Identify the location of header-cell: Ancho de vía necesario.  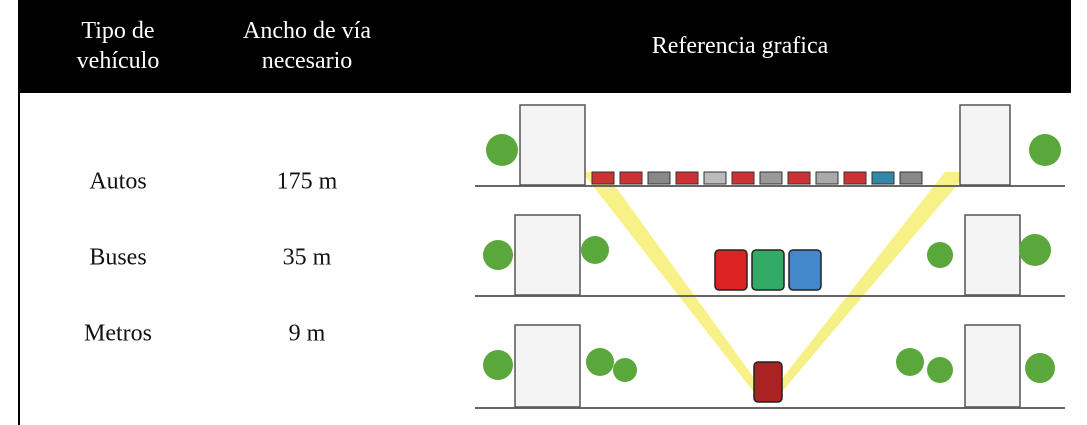
(307, 46).